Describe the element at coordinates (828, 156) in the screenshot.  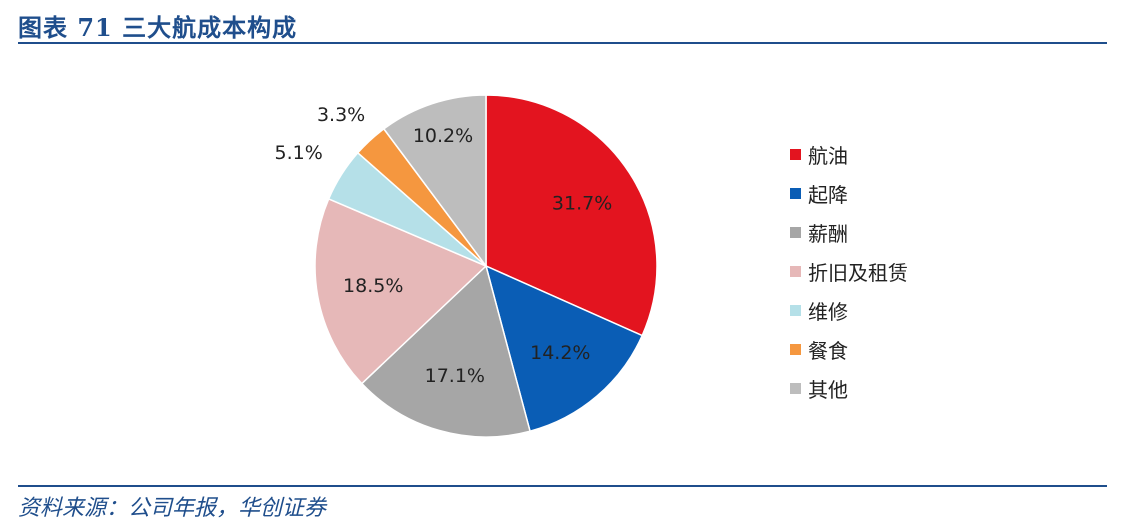
I see `legend-label: 航油` at that location.